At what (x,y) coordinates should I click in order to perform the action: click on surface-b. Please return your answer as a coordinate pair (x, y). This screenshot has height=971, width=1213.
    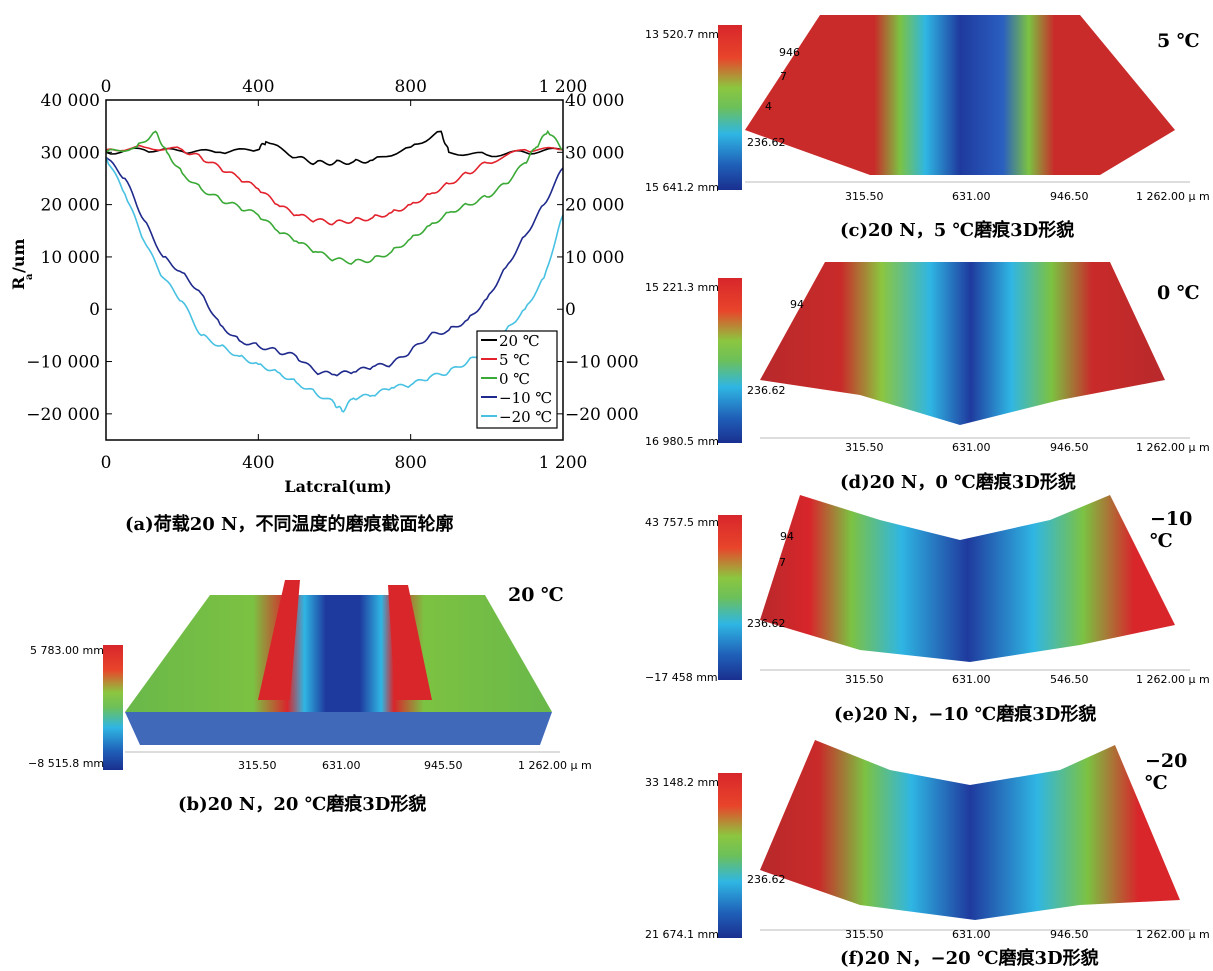
    Looking at the image, I should click on (331, 675).